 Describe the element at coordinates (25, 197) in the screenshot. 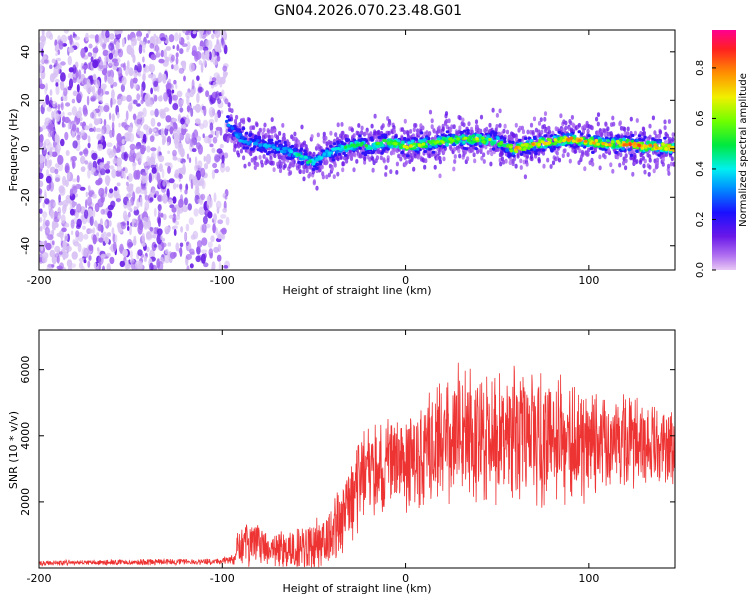

I see `spectrogram-y-tick-label: -20` at that location.